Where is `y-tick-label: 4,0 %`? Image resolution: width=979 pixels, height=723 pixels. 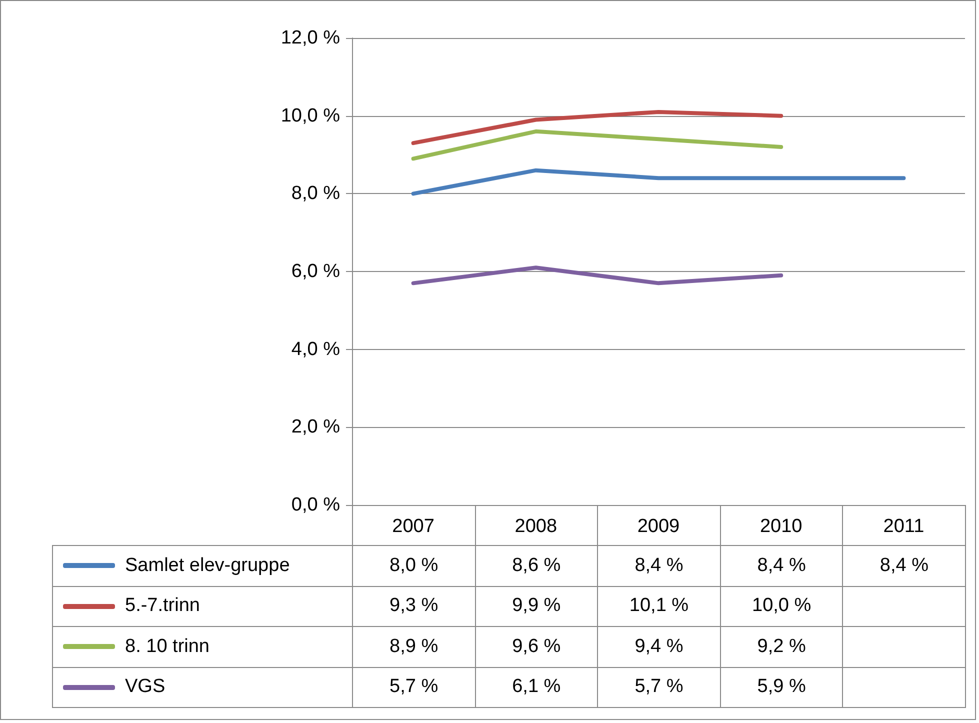
y-tick-label: 4,0 % is located at coordinates (315, 349).